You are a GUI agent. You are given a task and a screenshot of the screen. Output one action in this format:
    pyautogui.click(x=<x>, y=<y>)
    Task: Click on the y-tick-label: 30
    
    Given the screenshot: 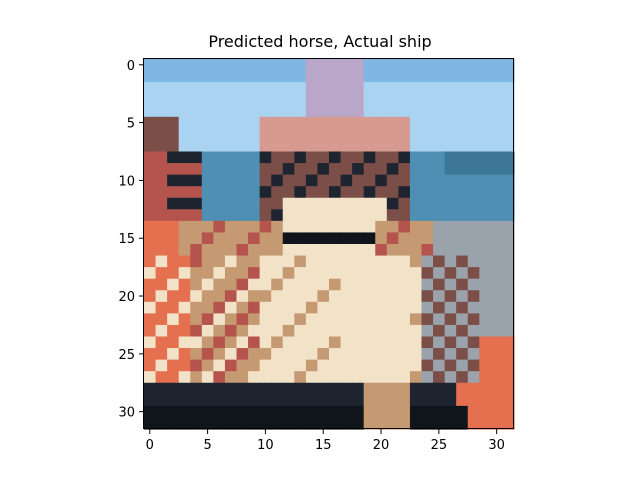 What is the action you would take?
    pyautogui.click(x=126, y=413)
    